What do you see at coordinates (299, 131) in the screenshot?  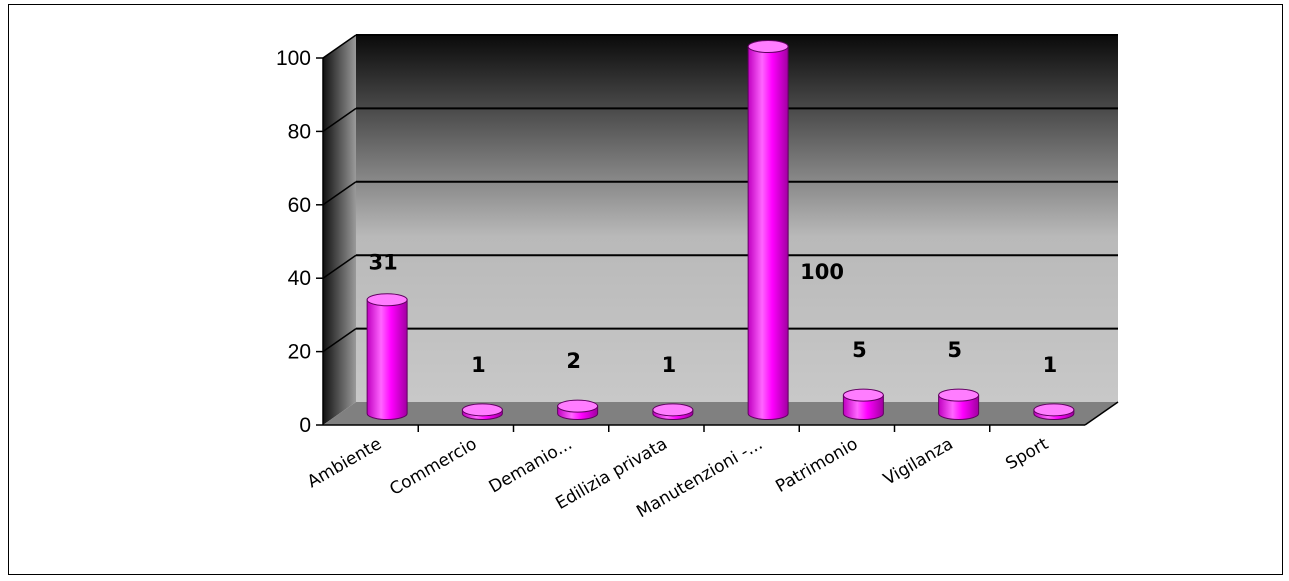 I see `y-tick-label: 80` at bounding box center [299, 131].